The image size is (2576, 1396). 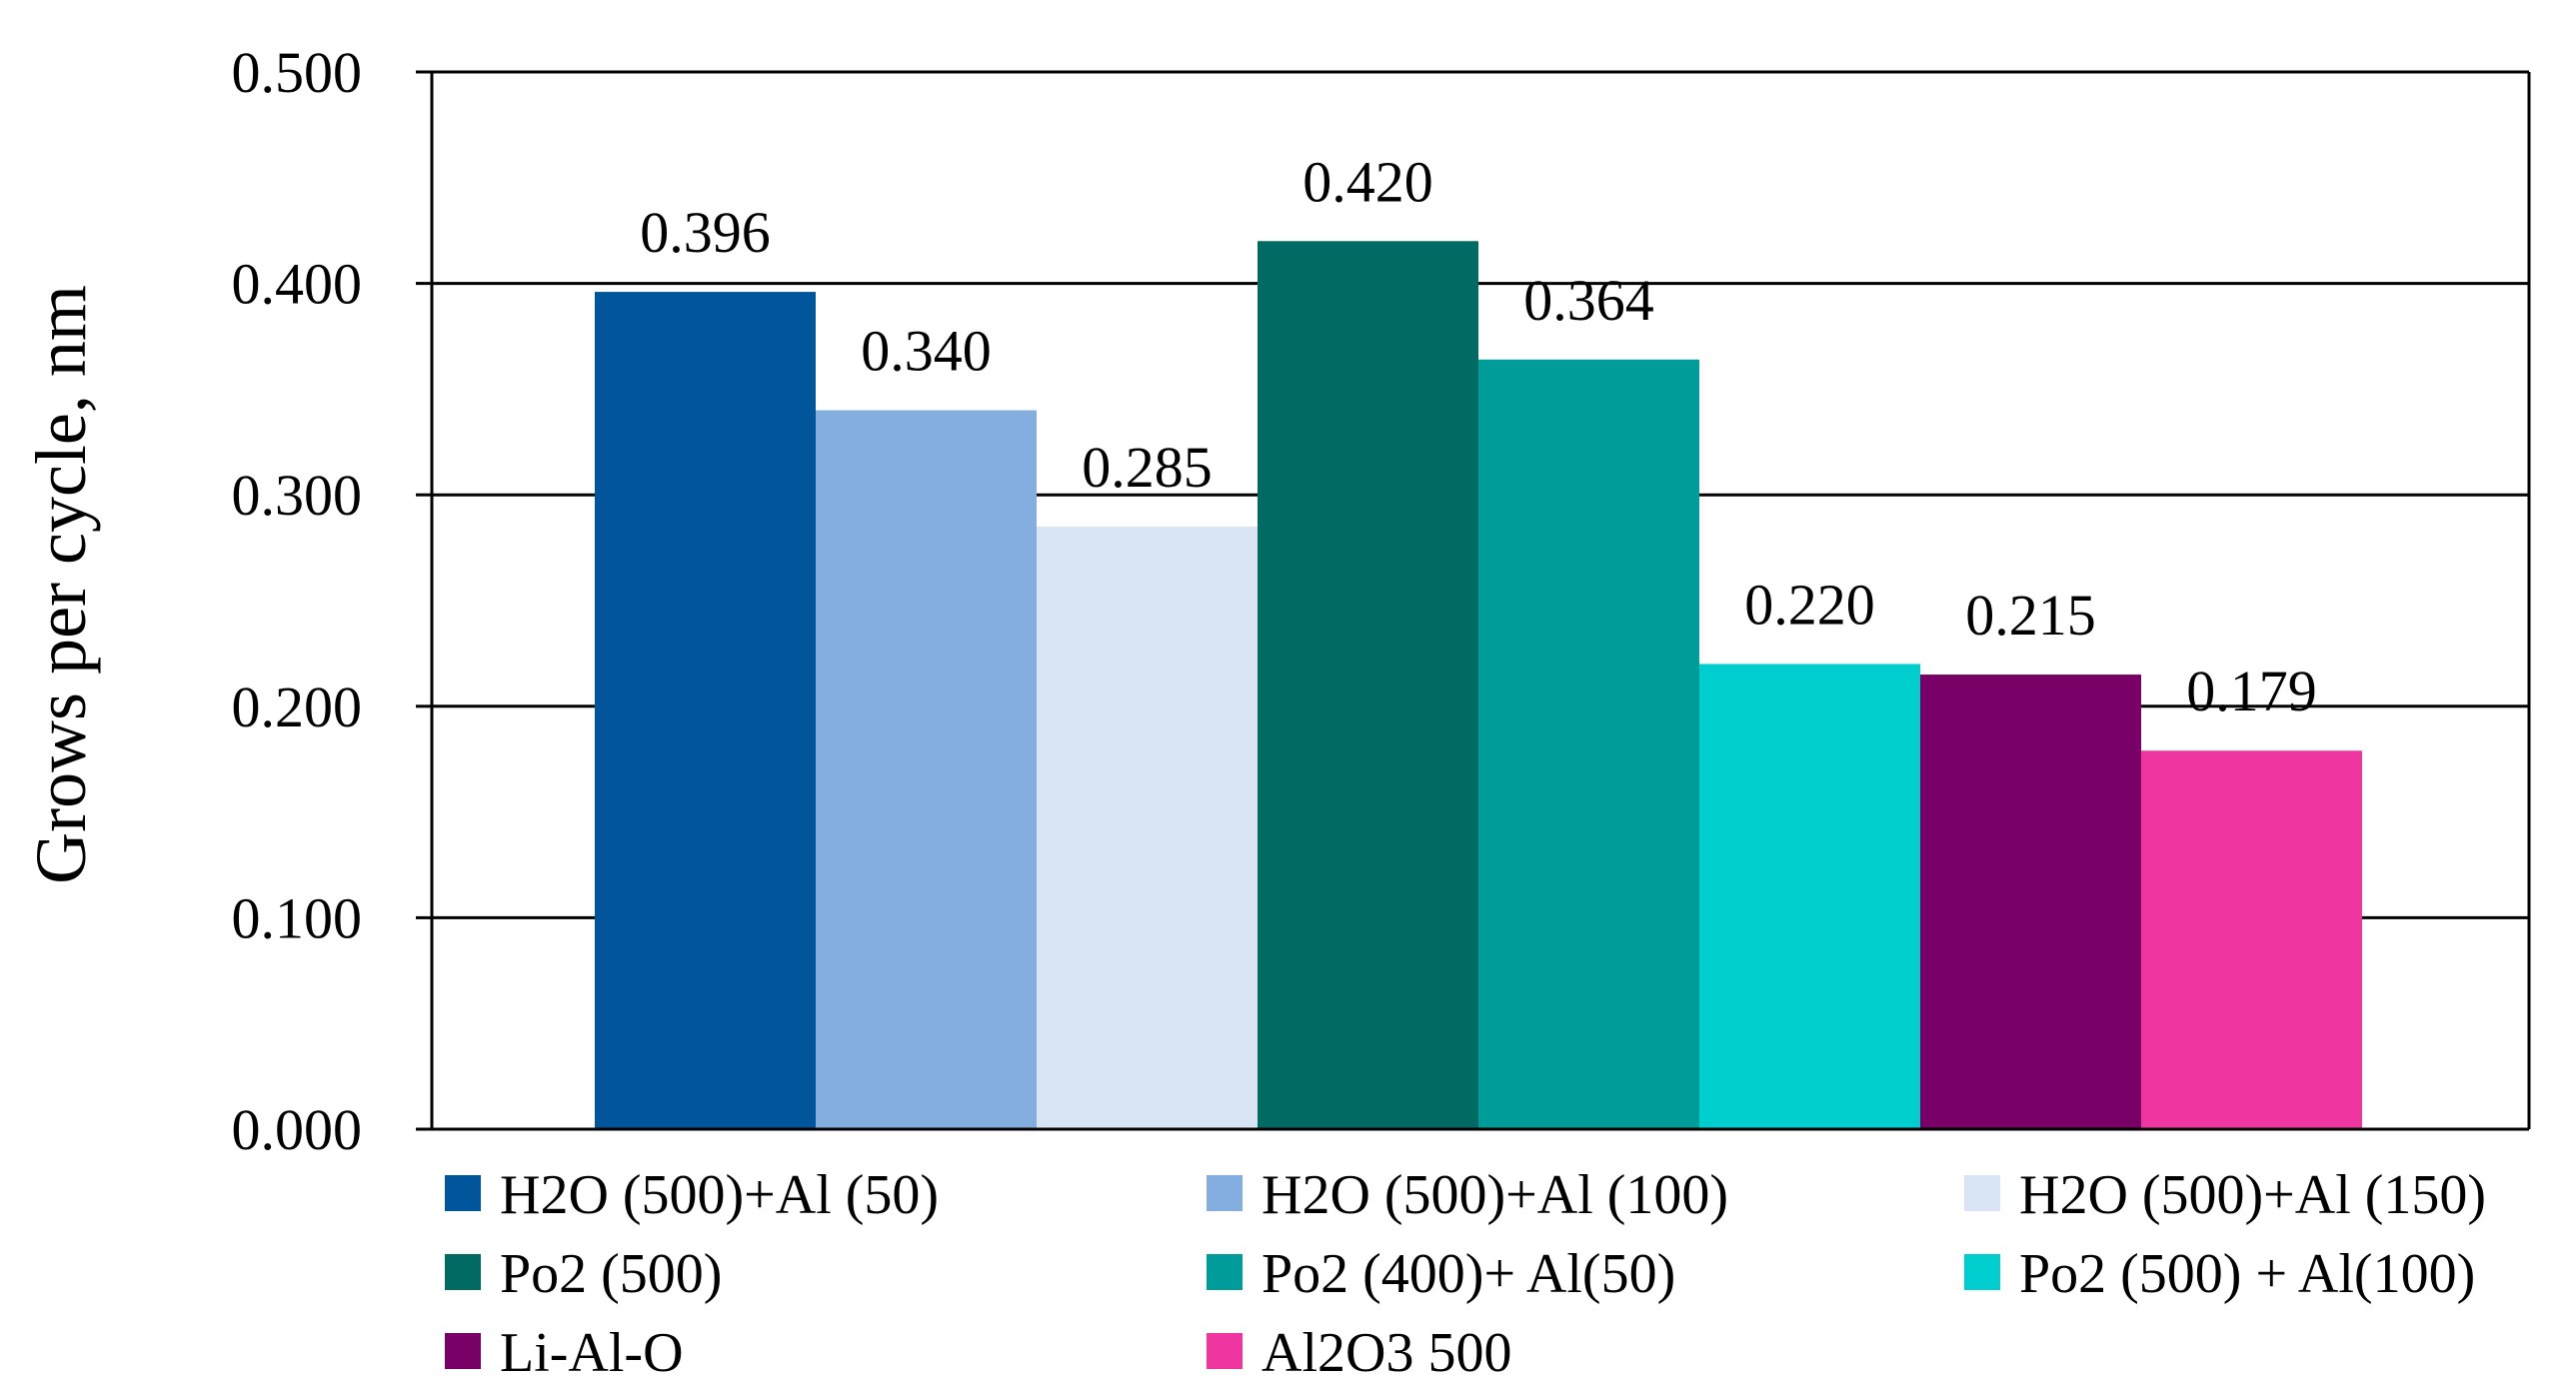 What do you see at coordinates (1367, 181) in the screenshot?
I see `data-label-4: 0.420` at bounding box center [1367, 181].